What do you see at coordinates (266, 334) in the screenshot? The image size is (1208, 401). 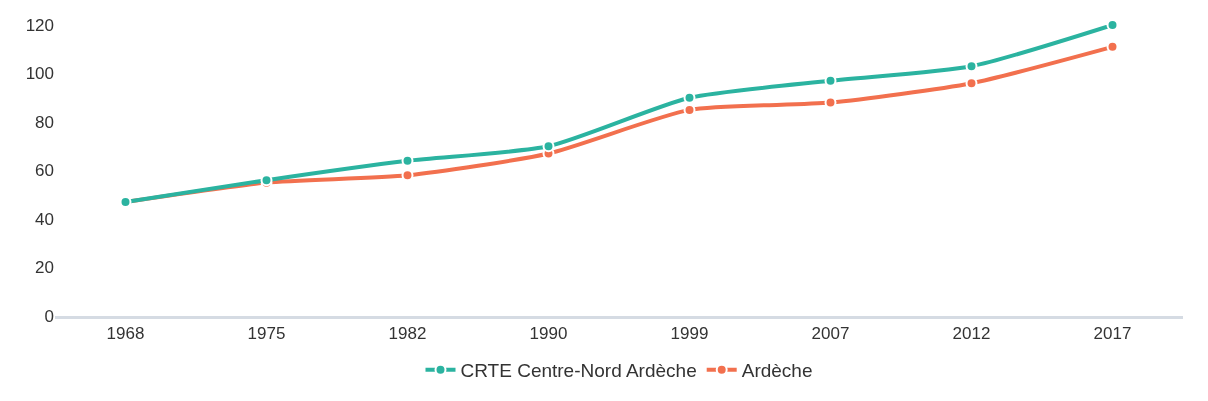 I see `x-tick-label: 1975` at bounding box center [266, 334].